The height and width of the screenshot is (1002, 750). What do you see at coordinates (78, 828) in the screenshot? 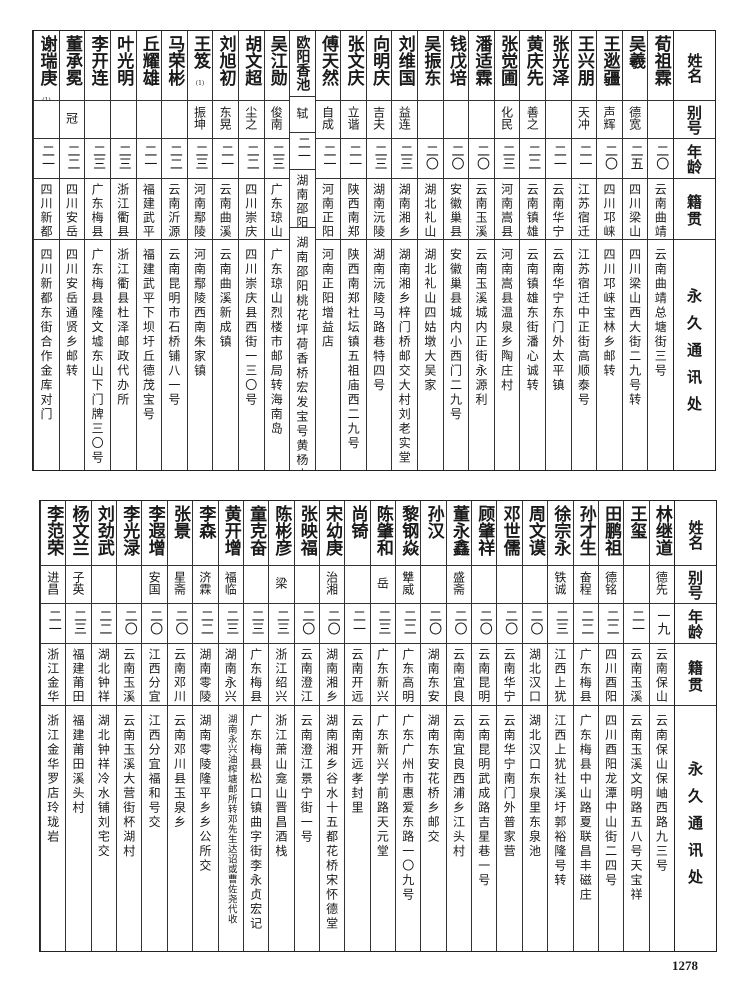
I see `address-cell: 福建莆田溪头村` at bounding box center [78, 828].